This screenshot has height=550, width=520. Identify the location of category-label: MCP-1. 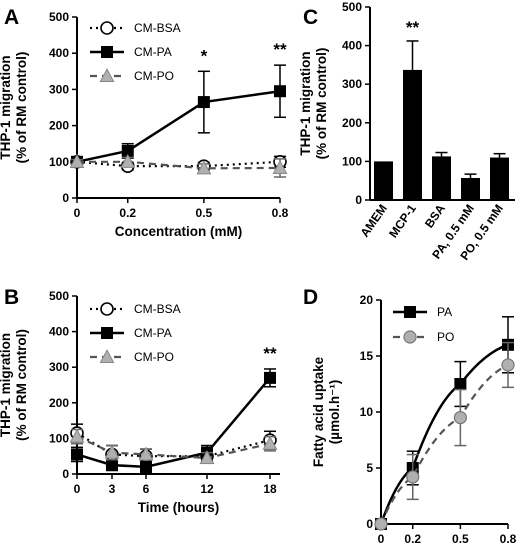
(402, 220).